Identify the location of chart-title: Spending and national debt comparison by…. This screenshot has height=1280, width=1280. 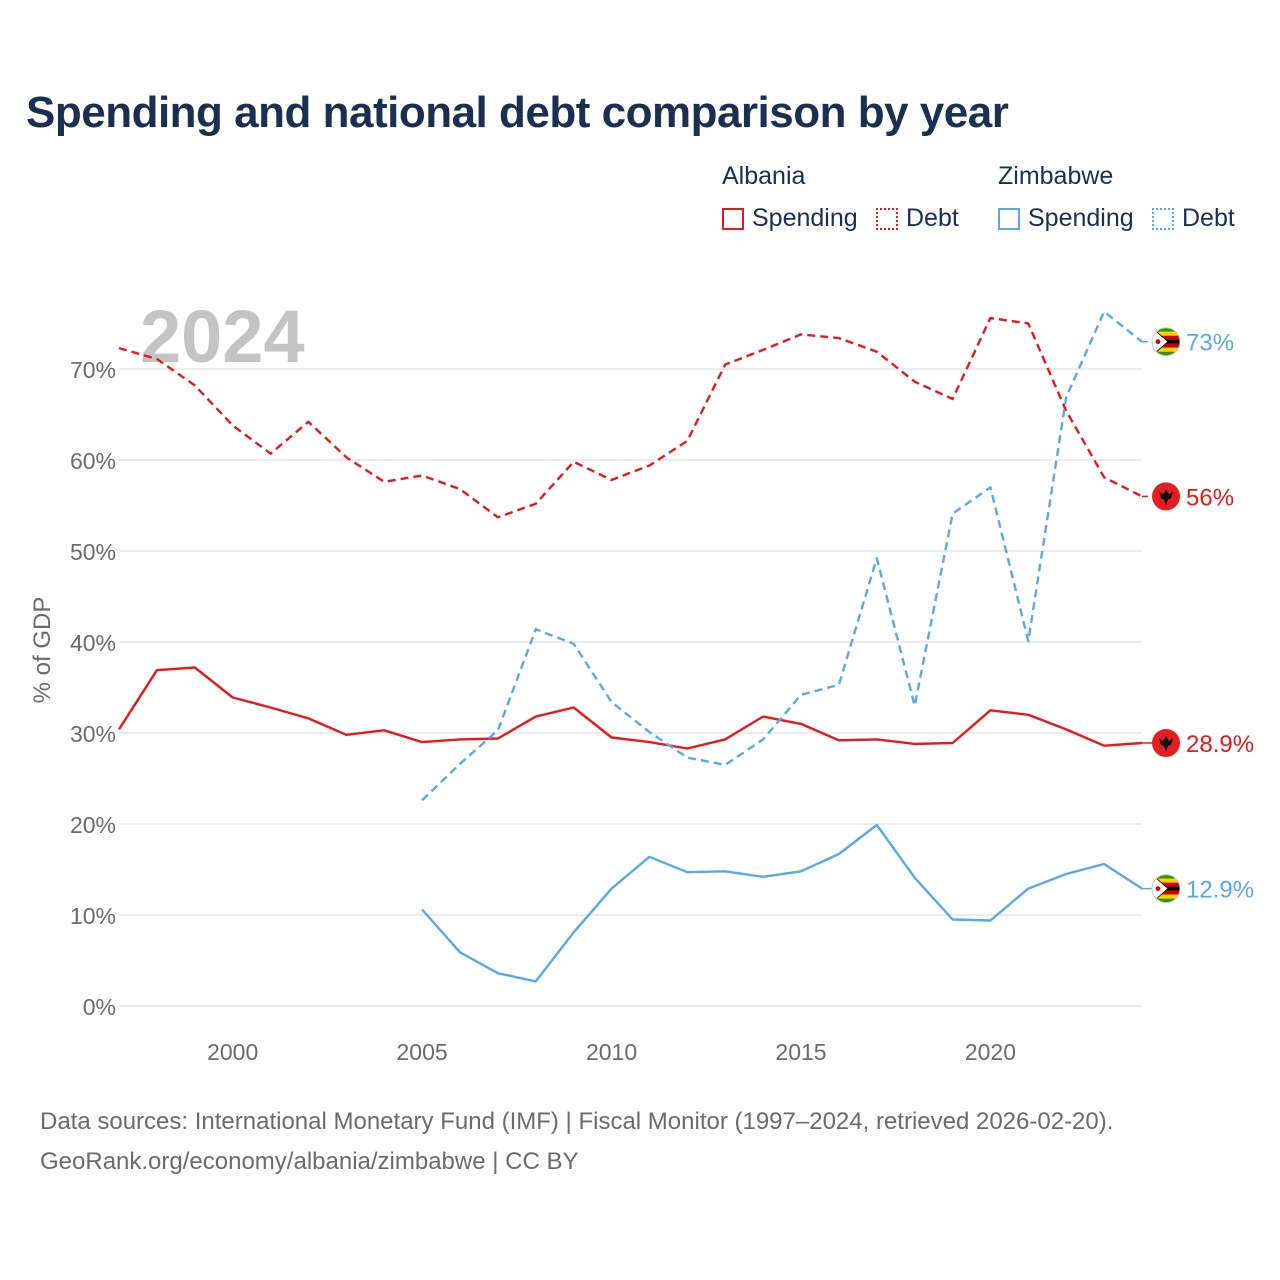
(517, 112).